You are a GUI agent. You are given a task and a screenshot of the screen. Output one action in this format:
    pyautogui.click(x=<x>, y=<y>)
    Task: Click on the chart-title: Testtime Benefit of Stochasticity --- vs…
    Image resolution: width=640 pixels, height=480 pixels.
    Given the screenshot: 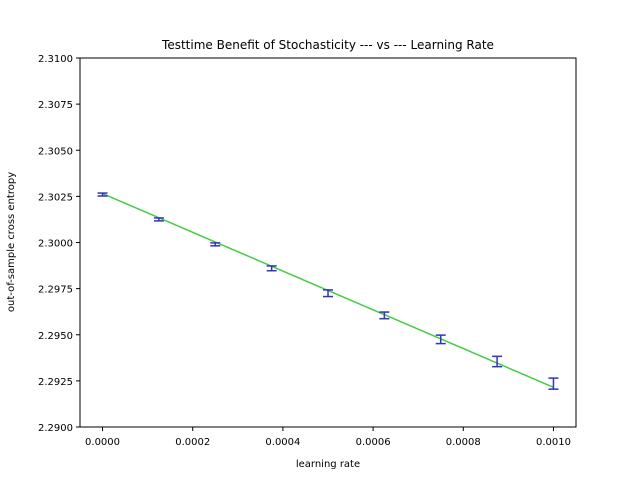 What is the action you would take?
    pyautogui.click(x=327, y=45)
    